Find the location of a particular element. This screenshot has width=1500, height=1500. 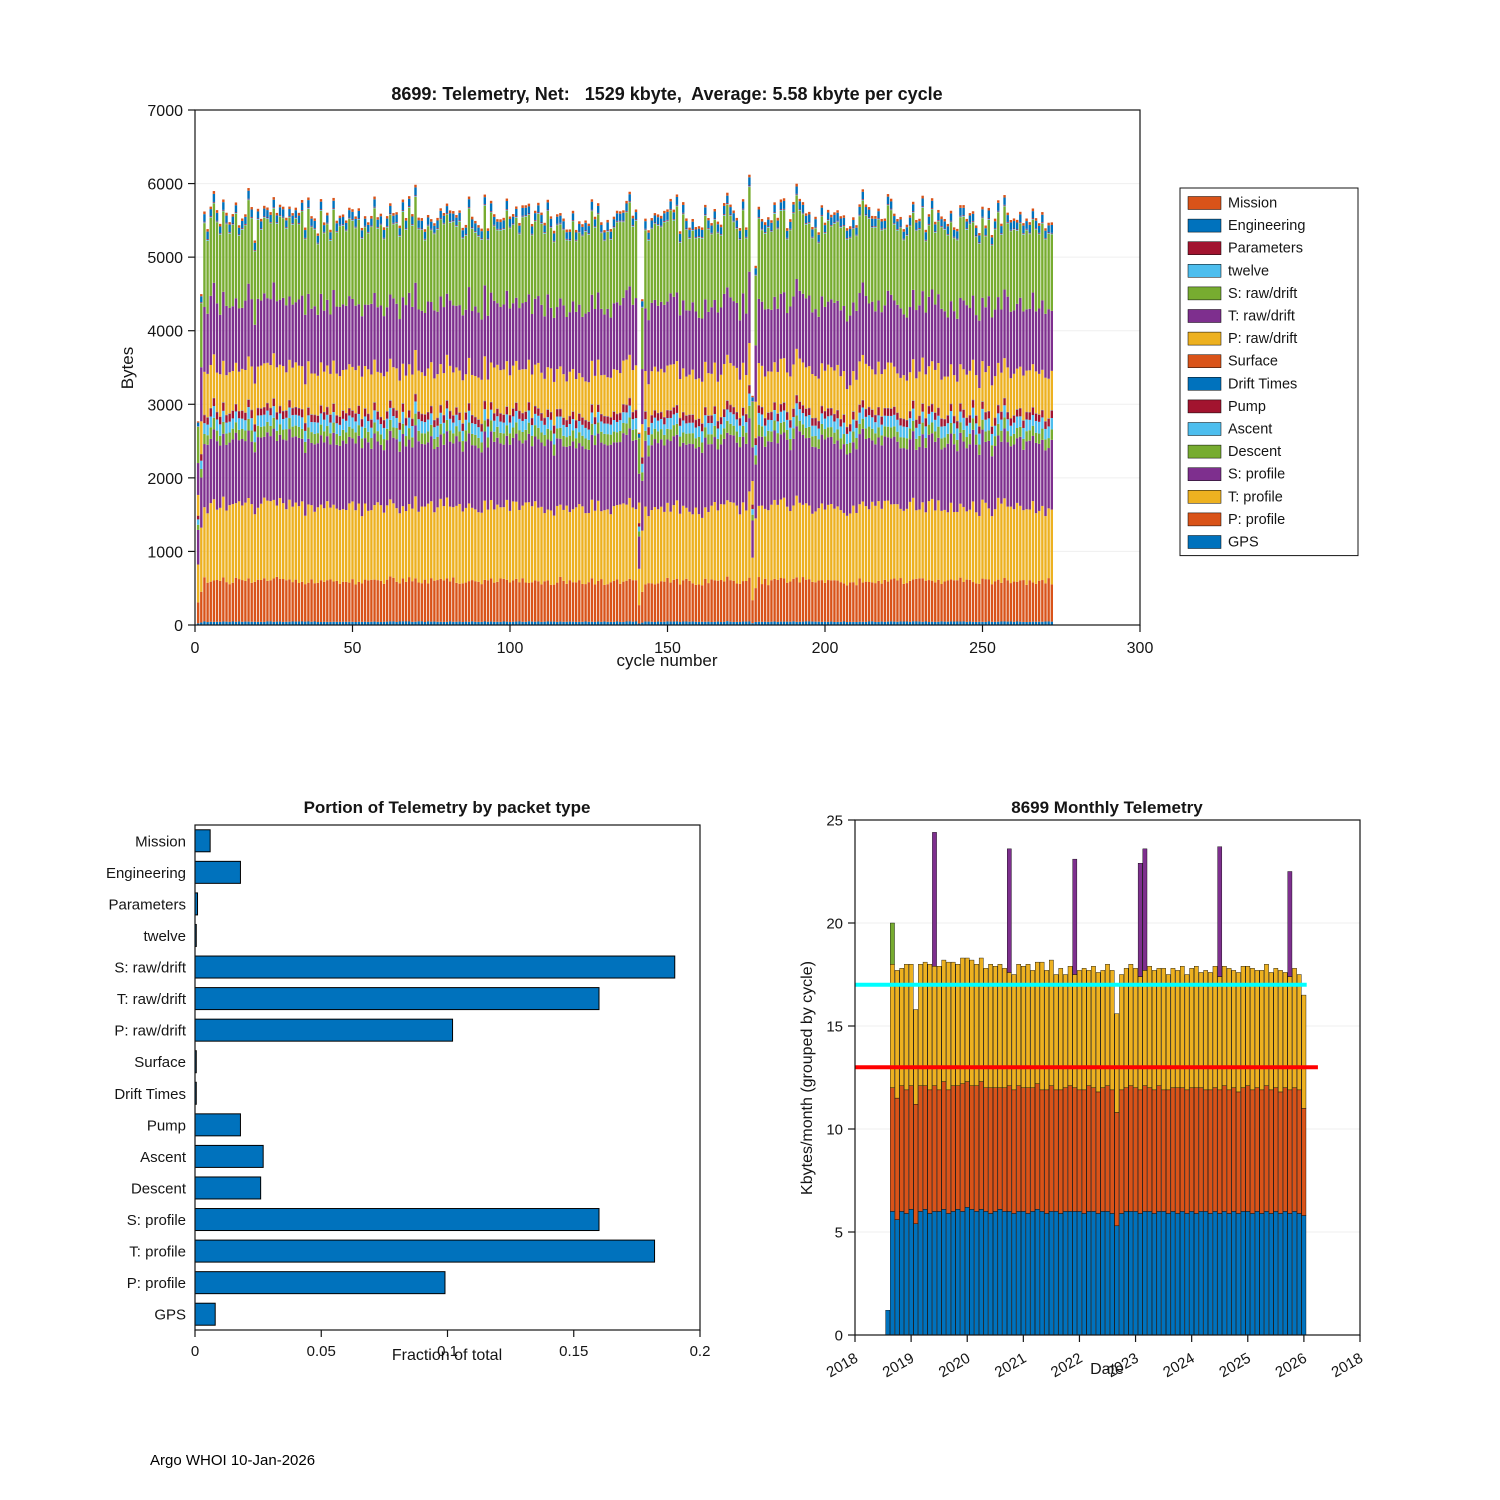

x-tick-label: 0.2 is located at coordinates (700, 1351).